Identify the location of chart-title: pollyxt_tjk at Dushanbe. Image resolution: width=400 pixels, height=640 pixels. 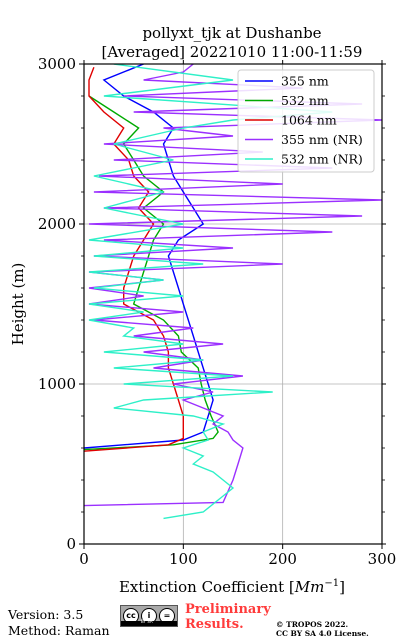
(231, 33).